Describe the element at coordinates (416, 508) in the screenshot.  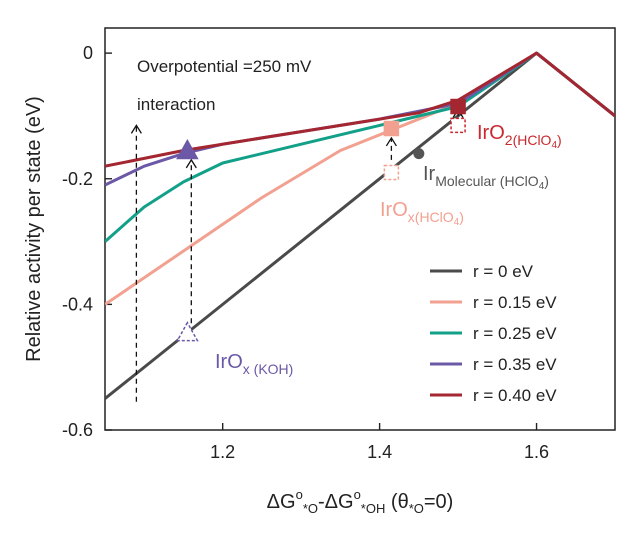
I see `x-label-sub3: *O` at that location.